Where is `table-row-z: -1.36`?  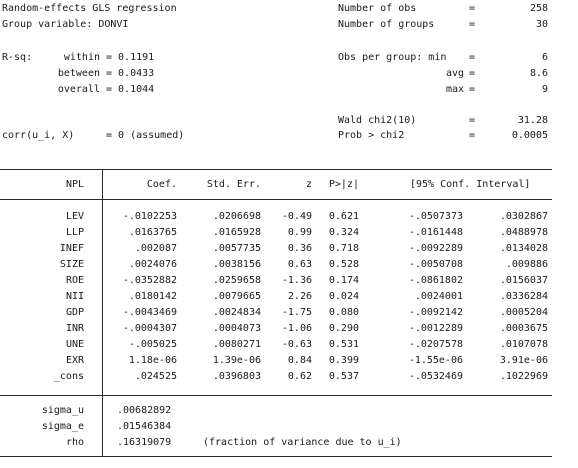 table-row-z: -1.36 is located at coordinates (296, 280).